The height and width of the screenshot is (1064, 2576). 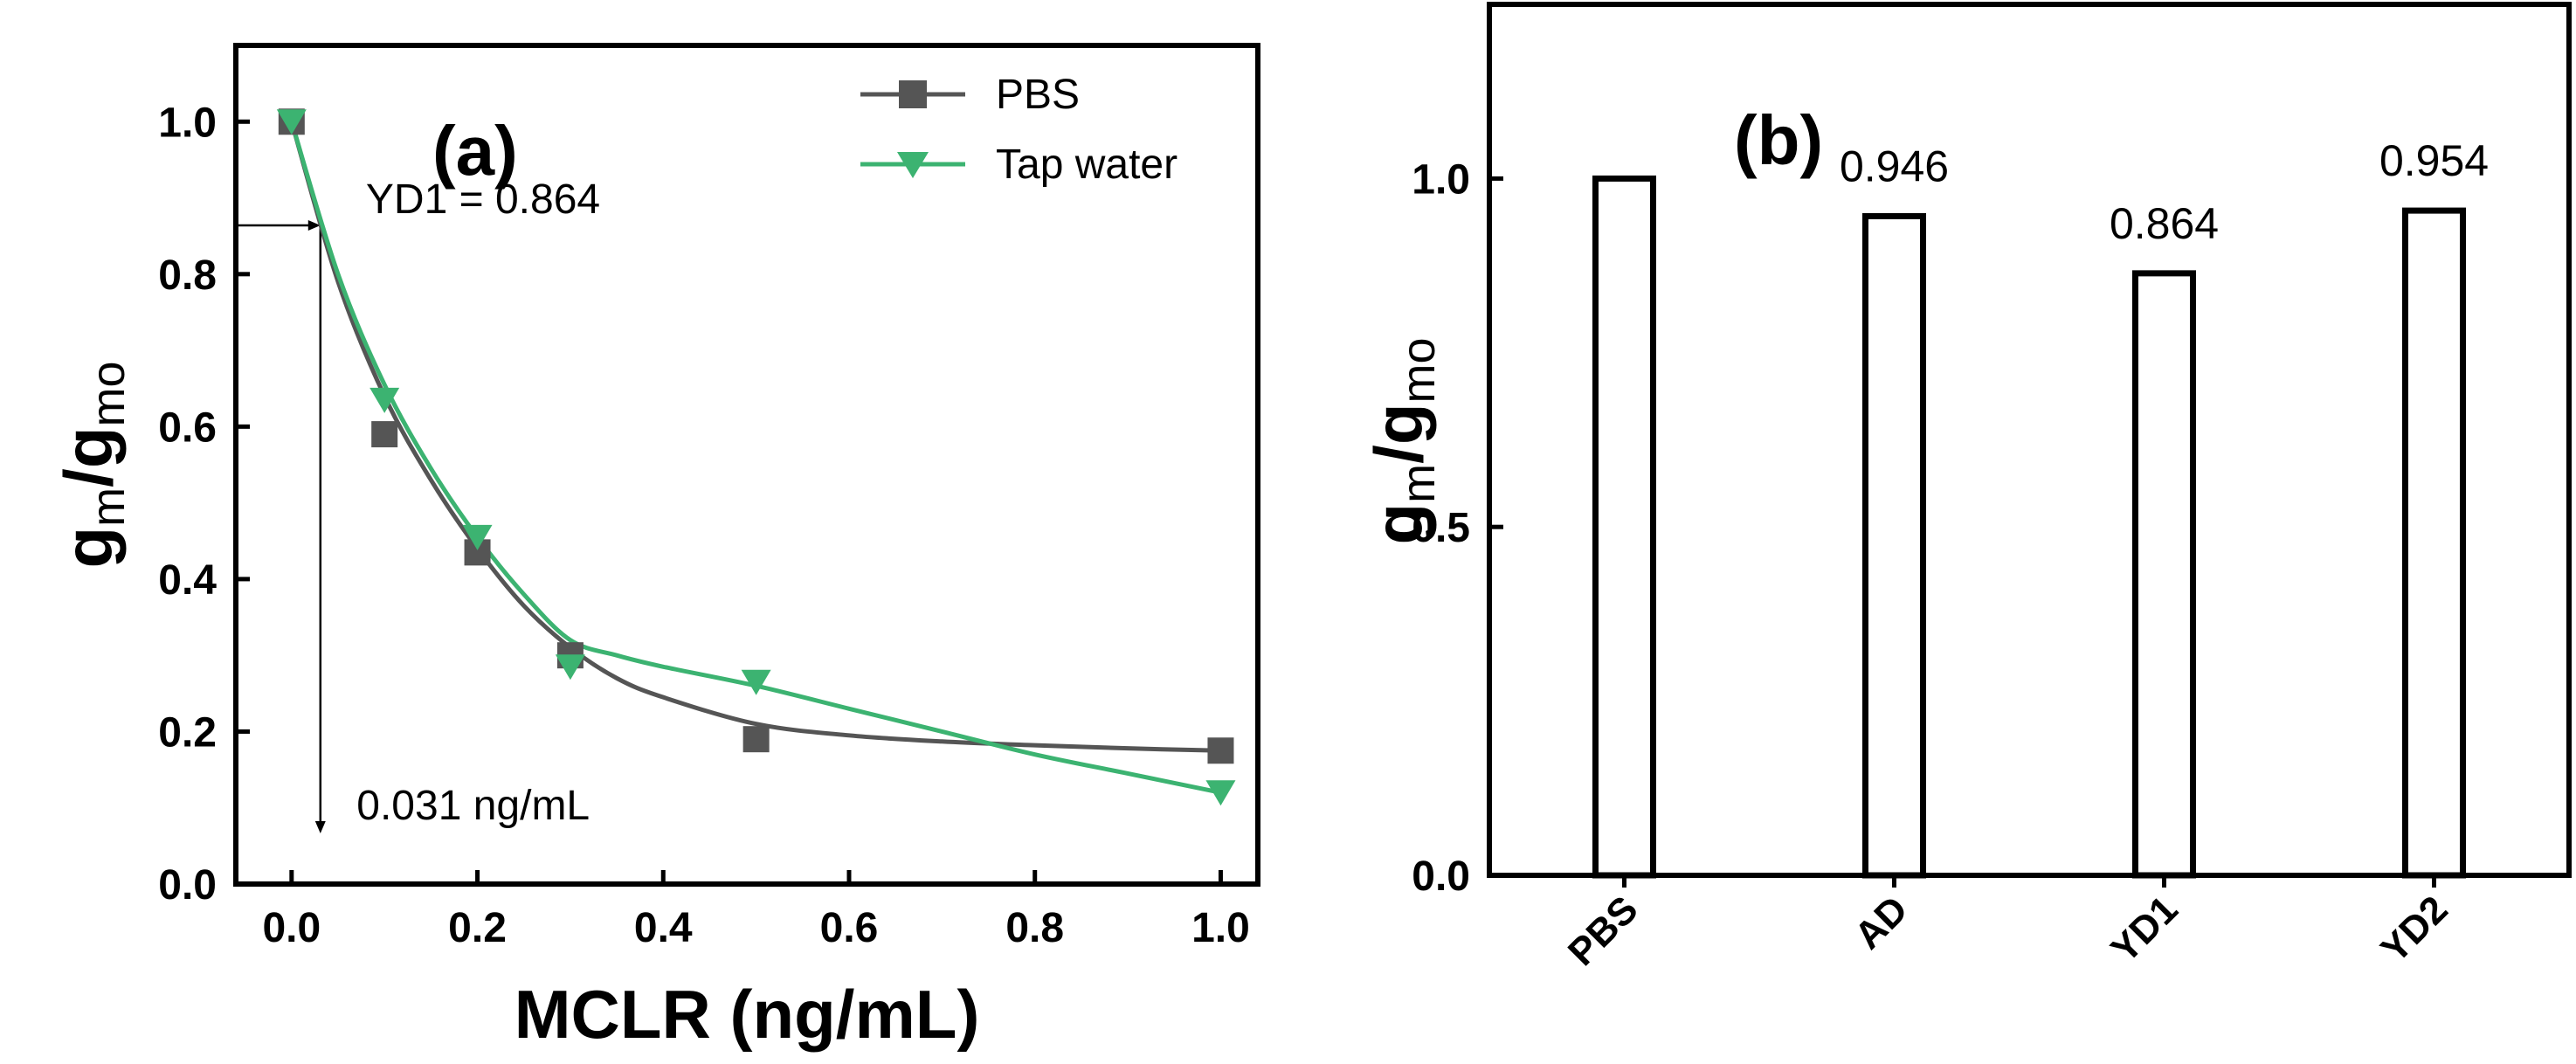 I want to click on y-tick-label-a: 0.8, so click(x=187, y=275).